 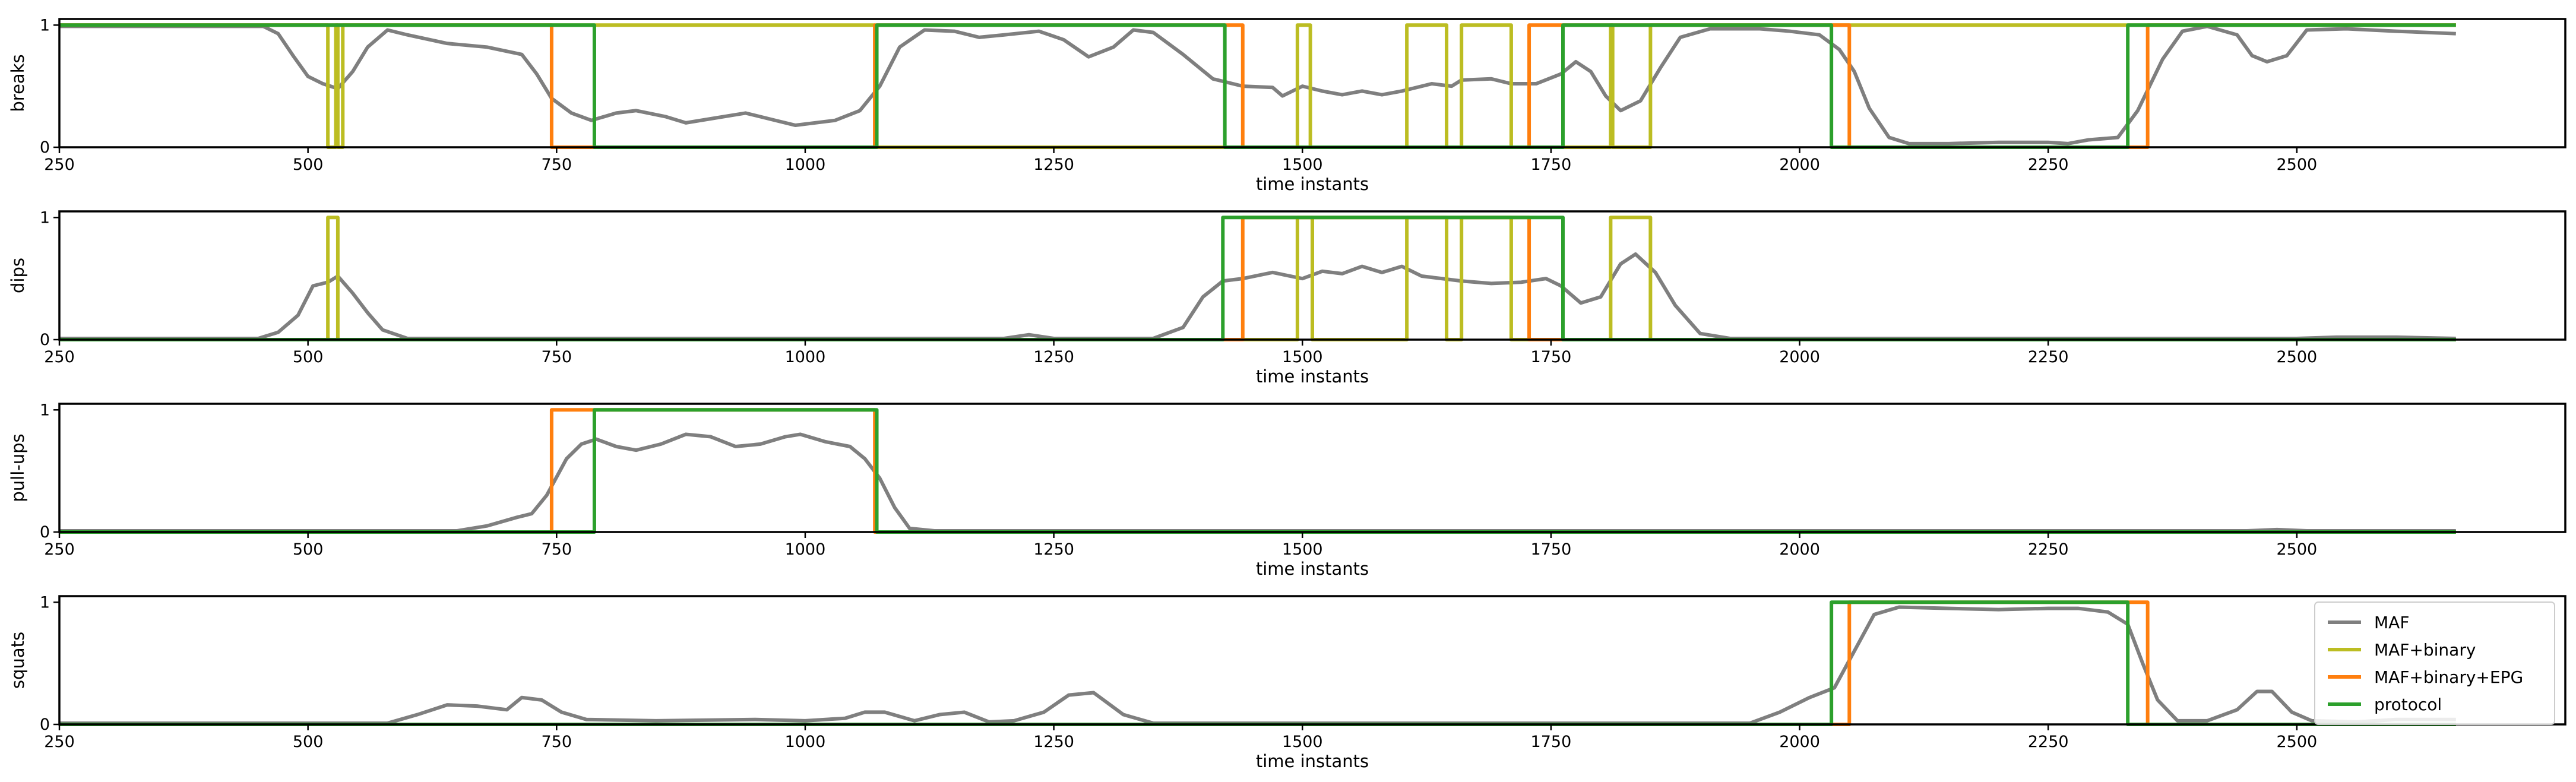 I want to click on y-axis-label: dips, so click(x=18, y=275).